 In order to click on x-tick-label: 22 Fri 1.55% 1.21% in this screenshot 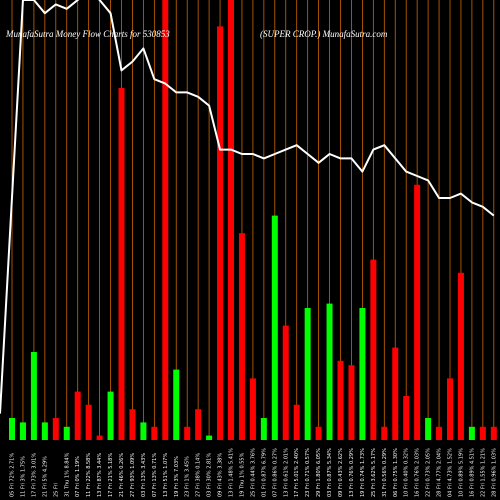, I will do `click(483, 472)`.